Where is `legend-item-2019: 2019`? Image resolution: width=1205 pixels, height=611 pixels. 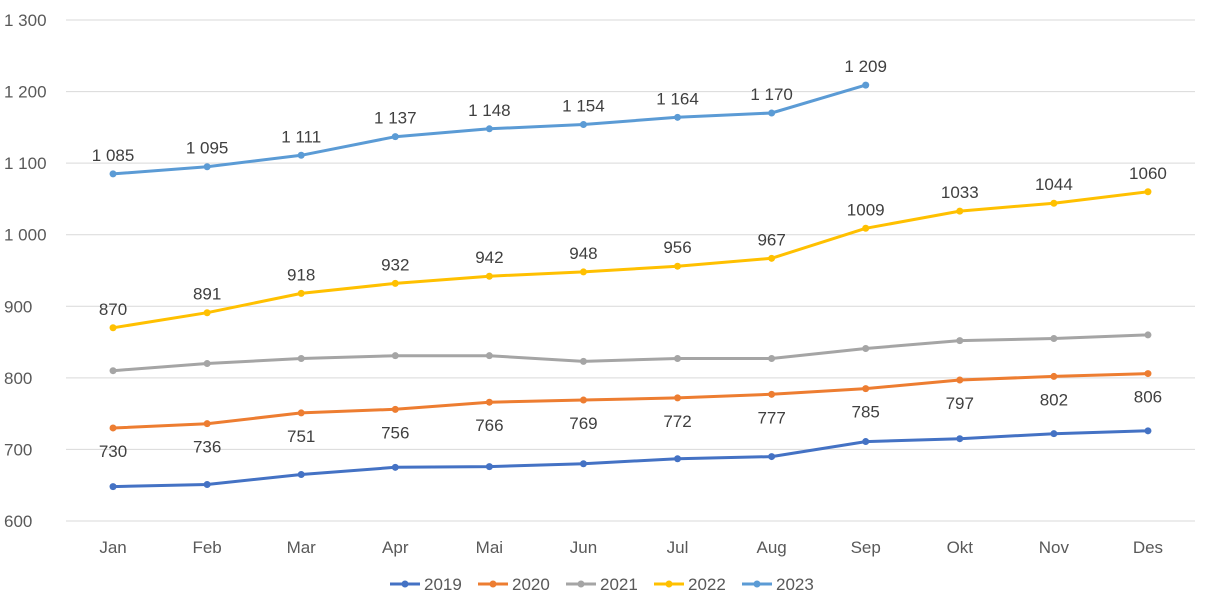 legend-item-2019: 2019 is located at coordinates (426, 584).